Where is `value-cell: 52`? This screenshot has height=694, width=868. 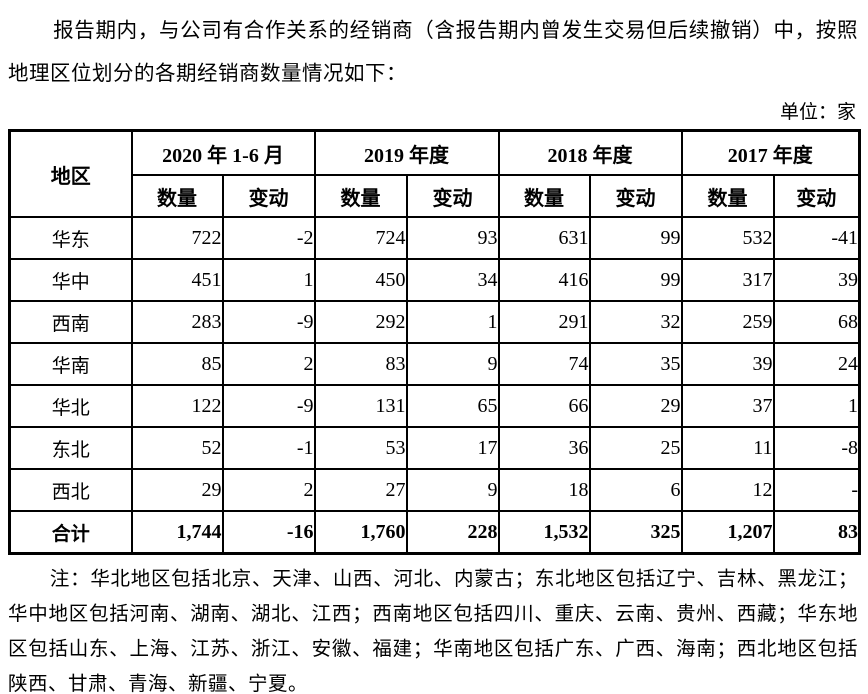
value-cell: 52 is located at coordinates (177, 448).